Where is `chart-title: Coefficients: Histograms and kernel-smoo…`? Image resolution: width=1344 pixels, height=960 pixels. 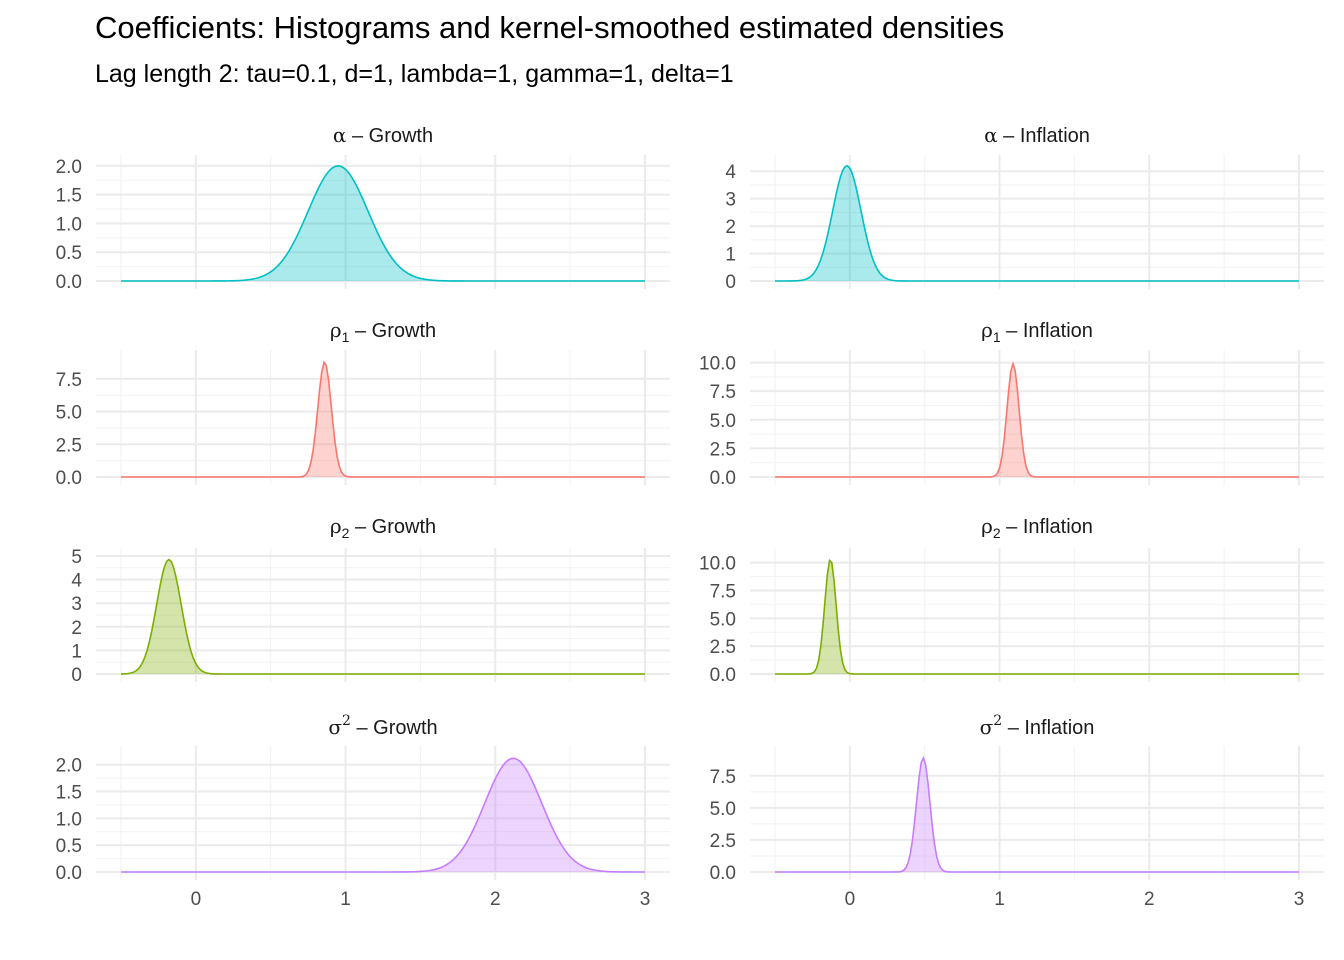 chart-title: Coefficients: Histograms and kernel-smoo… is located at coordinates (550, 27).